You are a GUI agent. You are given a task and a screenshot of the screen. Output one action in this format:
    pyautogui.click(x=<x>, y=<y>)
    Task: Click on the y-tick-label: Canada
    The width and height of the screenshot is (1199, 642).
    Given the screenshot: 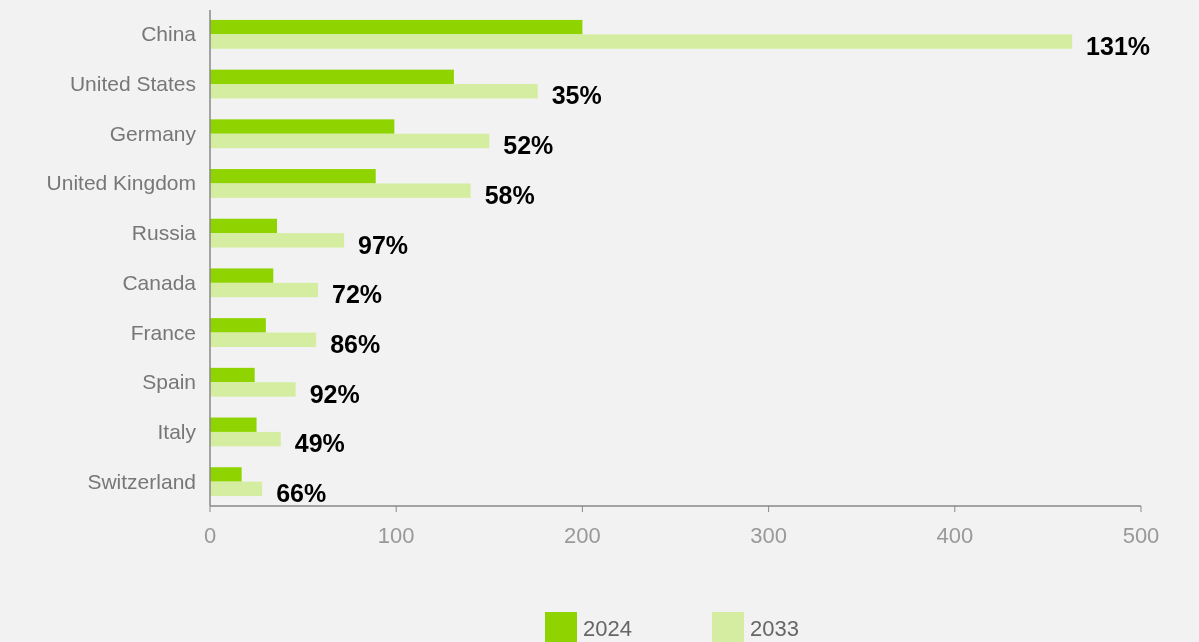 What is the action you would take?
    pyautogui.click(x=159, y=282)
    